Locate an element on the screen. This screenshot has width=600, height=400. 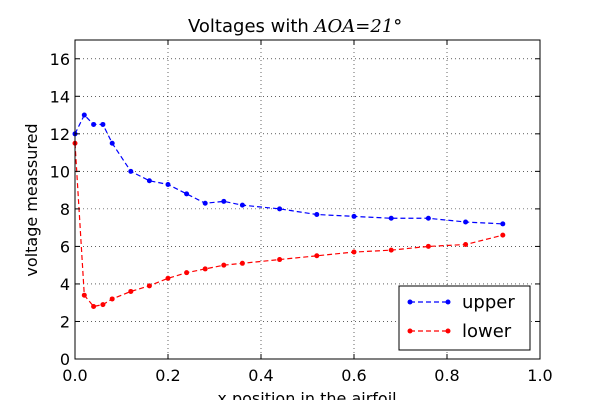
y-tick-label: 2 is located at coordinates (65, 321).